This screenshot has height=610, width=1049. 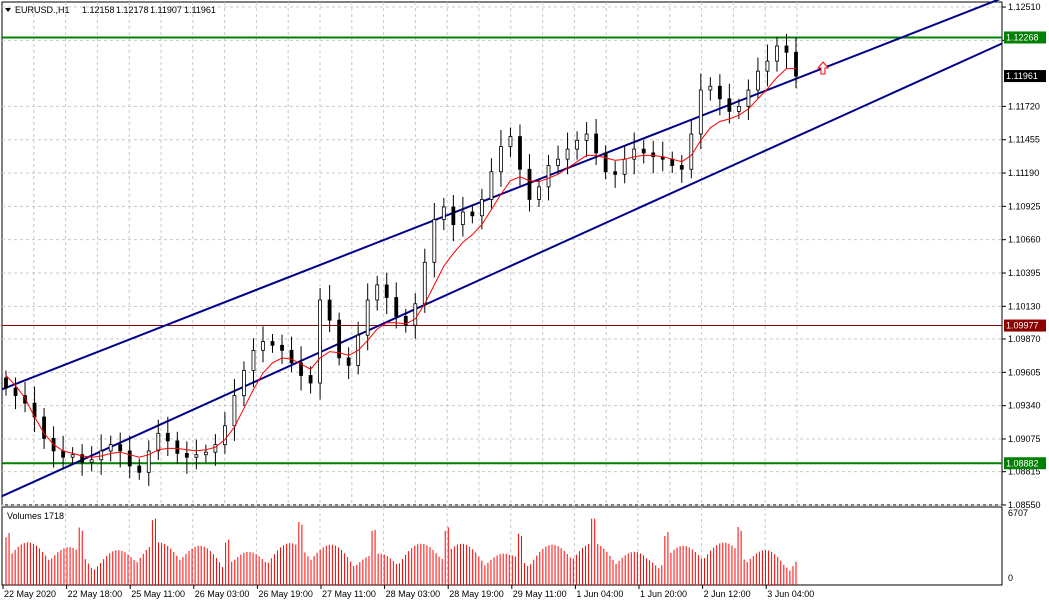 I want to click on x-tick-label: 29 May 11:00, so click(x=540, y=594).